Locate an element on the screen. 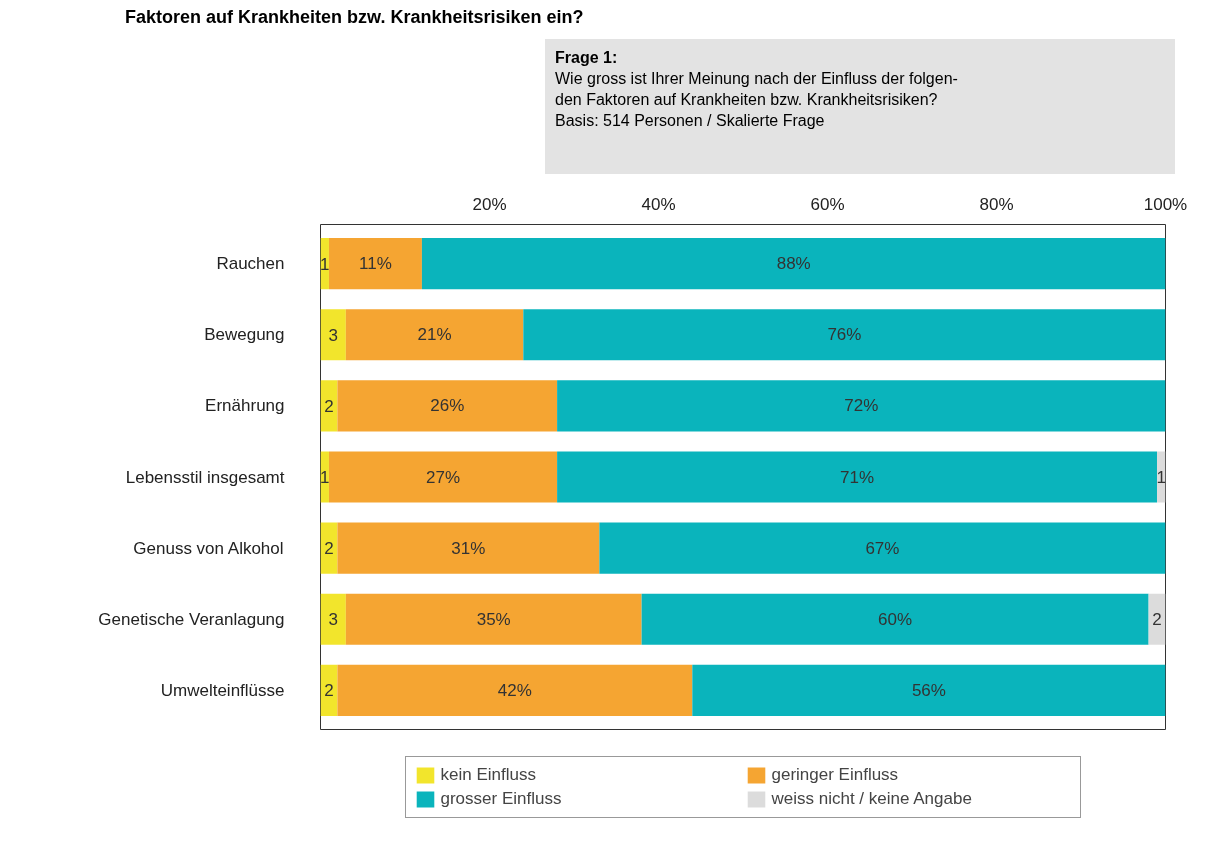 This screenshot has height=844, width=1212. data-label: 26% is located at coordinates (447, 406).